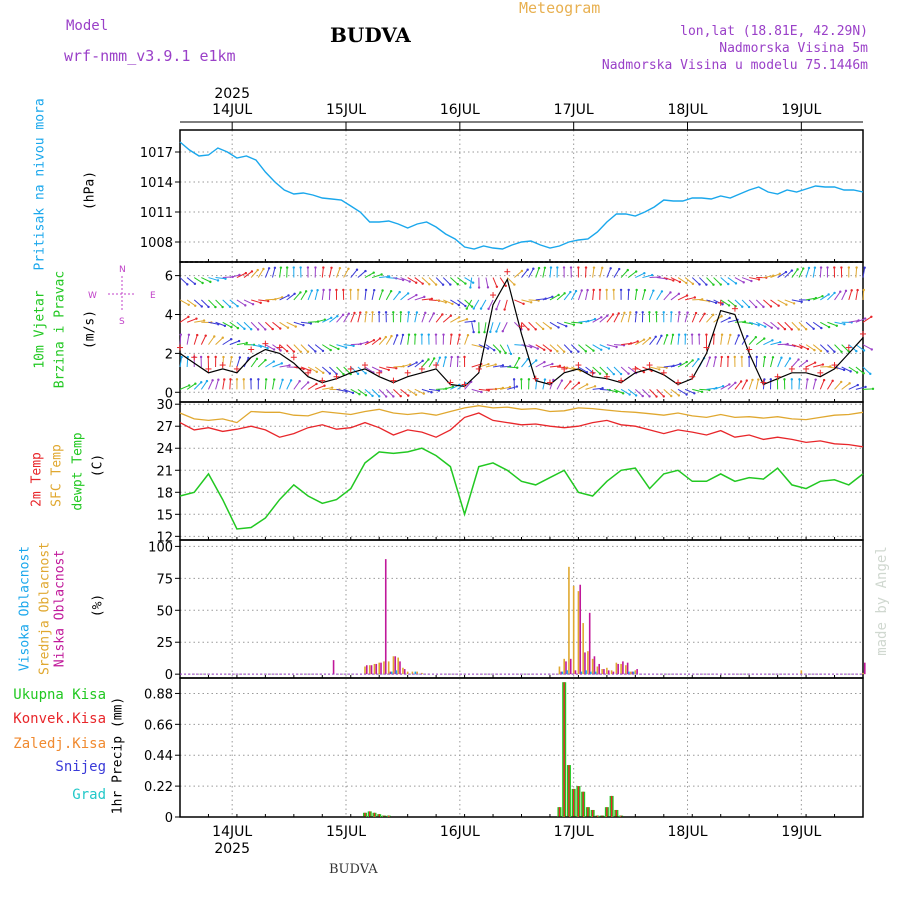  I want to click on wind-ytick-label: 6, so click(169, 277).